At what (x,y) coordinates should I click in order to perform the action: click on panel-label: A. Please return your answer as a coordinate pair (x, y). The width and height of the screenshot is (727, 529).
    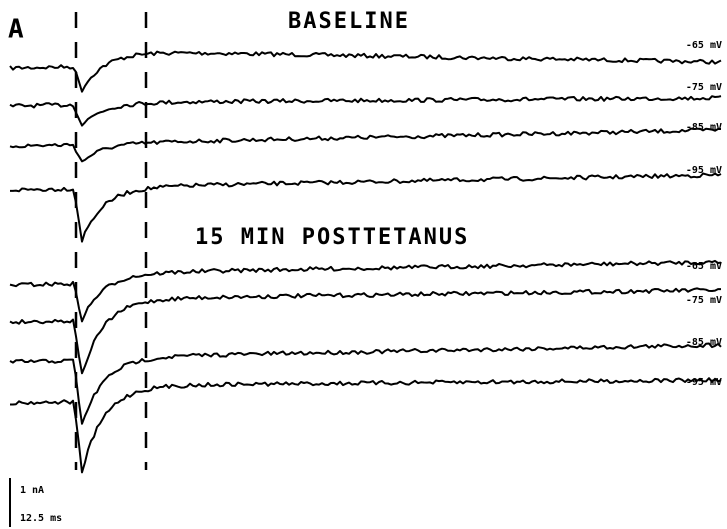
    Looking at the image, I should click on (16, 30).